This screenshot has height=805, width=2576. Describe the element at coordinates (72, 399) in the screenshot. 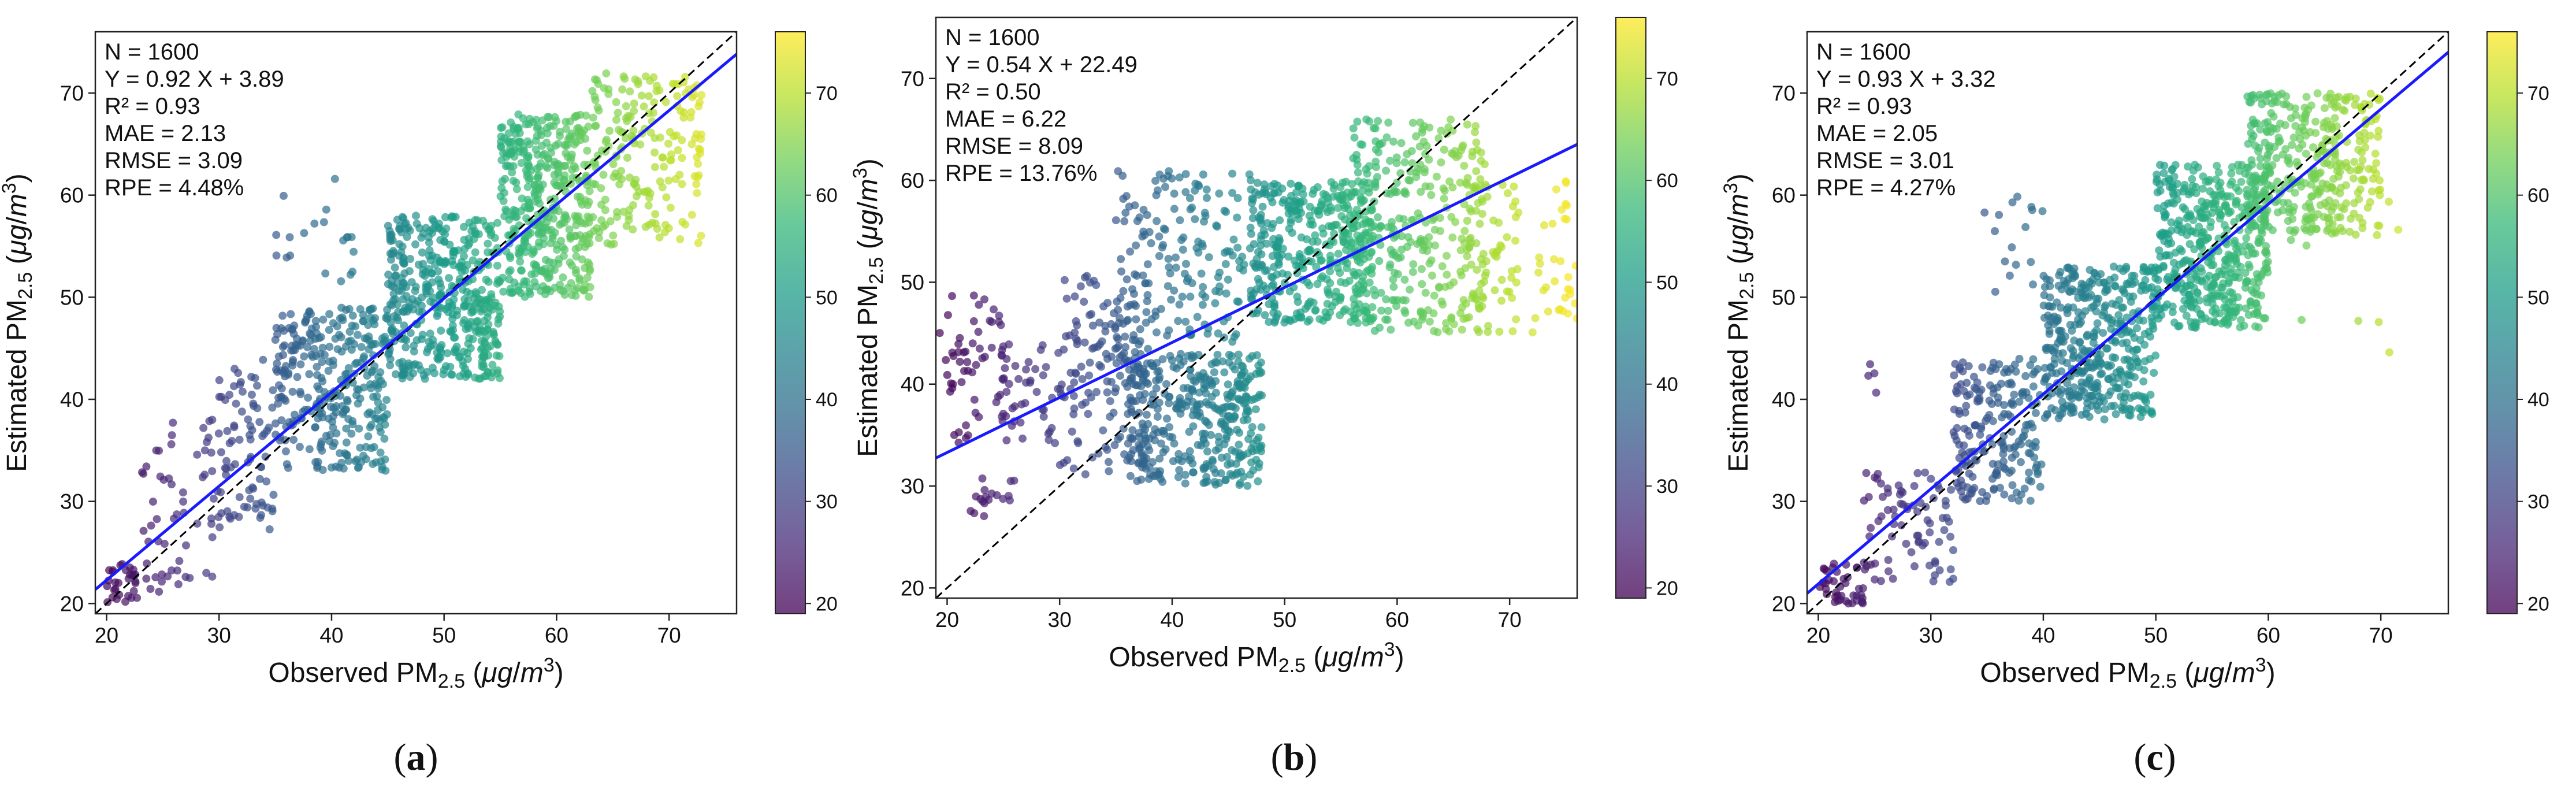

I see `y-tick-label: 40` at that location.